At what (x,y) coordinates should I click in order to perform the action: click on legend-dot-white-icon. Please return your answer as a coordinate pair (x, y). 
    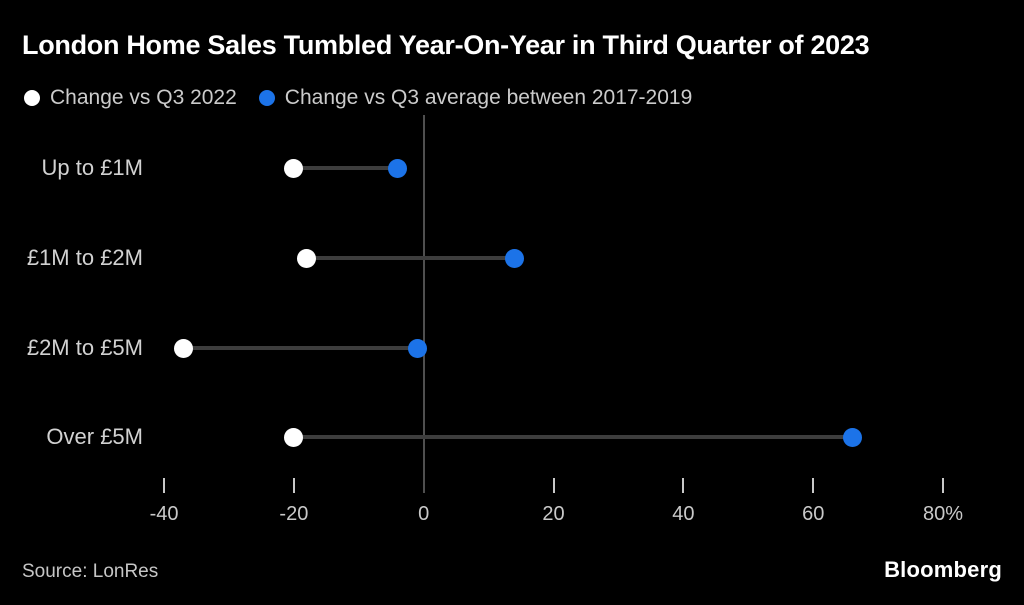
    Looking at the image, I should click on (32, 98).